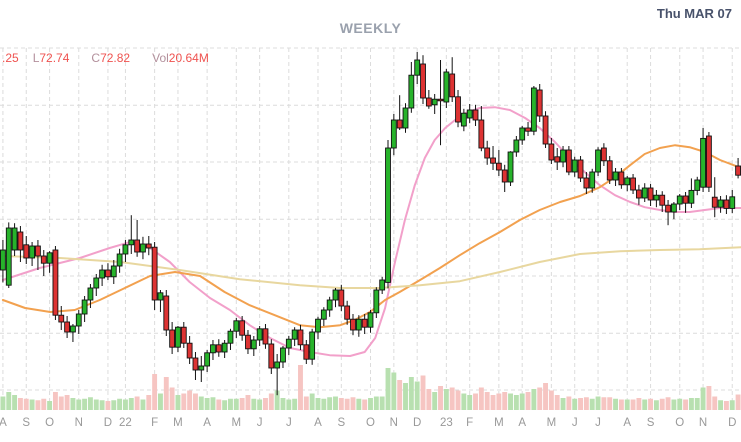 This screenshot has height=442, width=741. Describe the element at coordinates (207, 423) in the screenshot. I see `month-label: A` at that location.